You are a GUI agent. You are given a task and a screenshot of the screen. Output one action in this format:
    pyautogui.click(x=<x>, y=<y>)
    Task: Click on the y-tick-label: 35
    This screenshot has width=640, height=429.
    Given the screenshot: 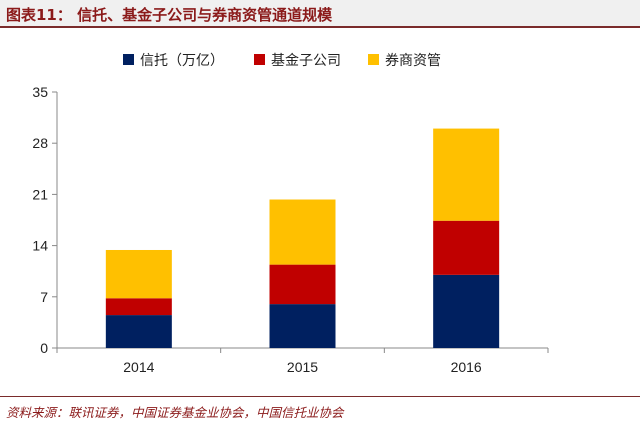 What is the action you would take?
    pyautogui.click(x=40, y=92)
    